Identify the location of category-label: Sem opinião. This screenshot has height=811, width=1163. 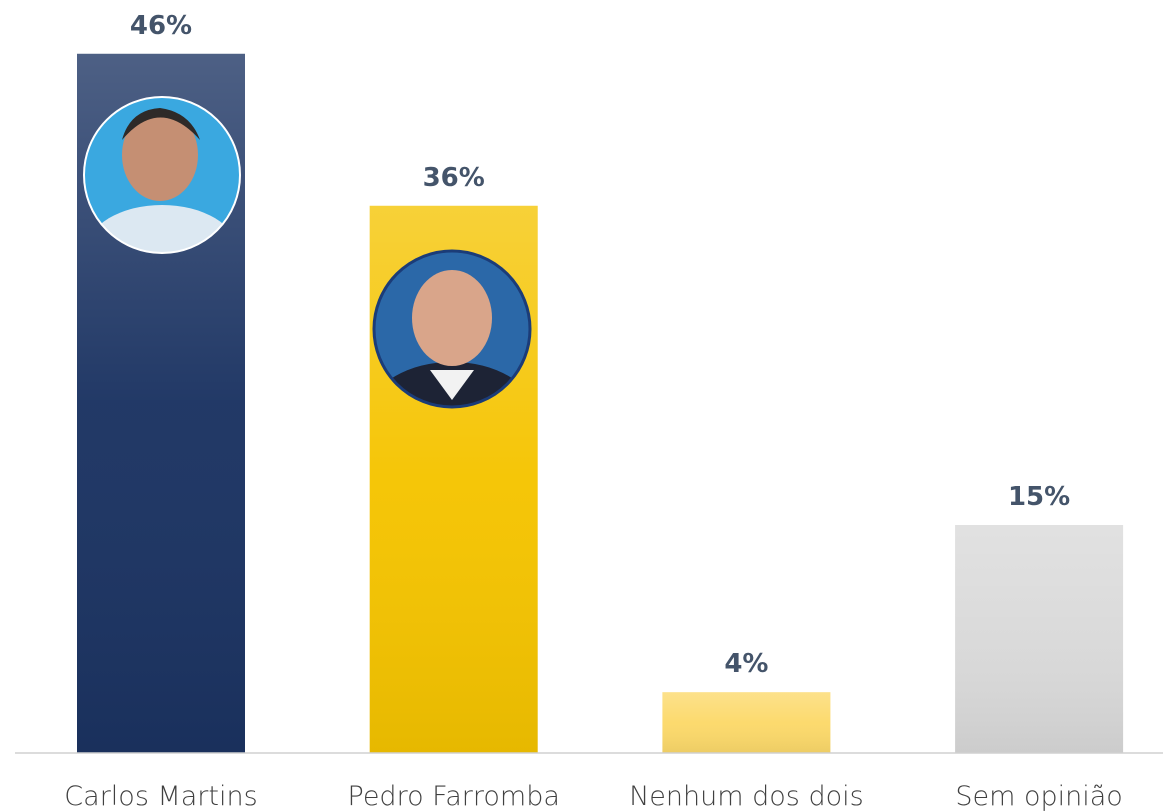
(1038, 796).